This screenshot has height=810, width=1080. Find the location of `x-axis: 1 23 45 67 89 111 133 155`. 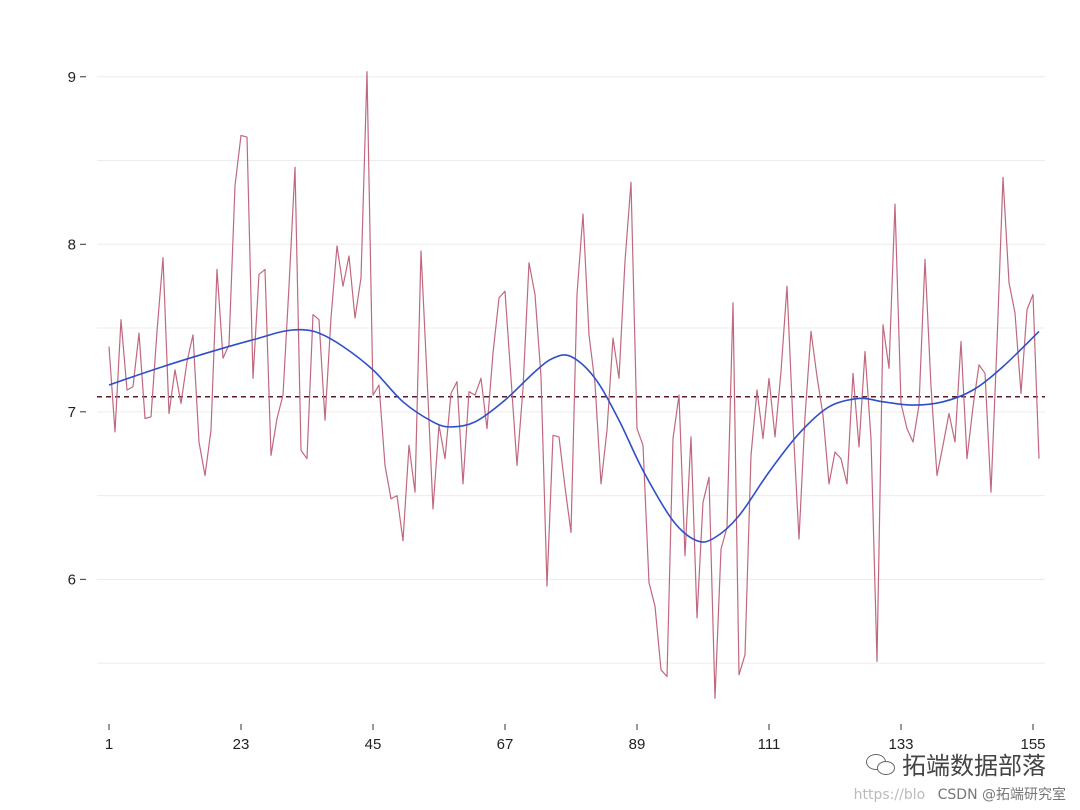

x-axis: 1 23 45 67 89 111 133 155 is located at coordinates (575, 738).